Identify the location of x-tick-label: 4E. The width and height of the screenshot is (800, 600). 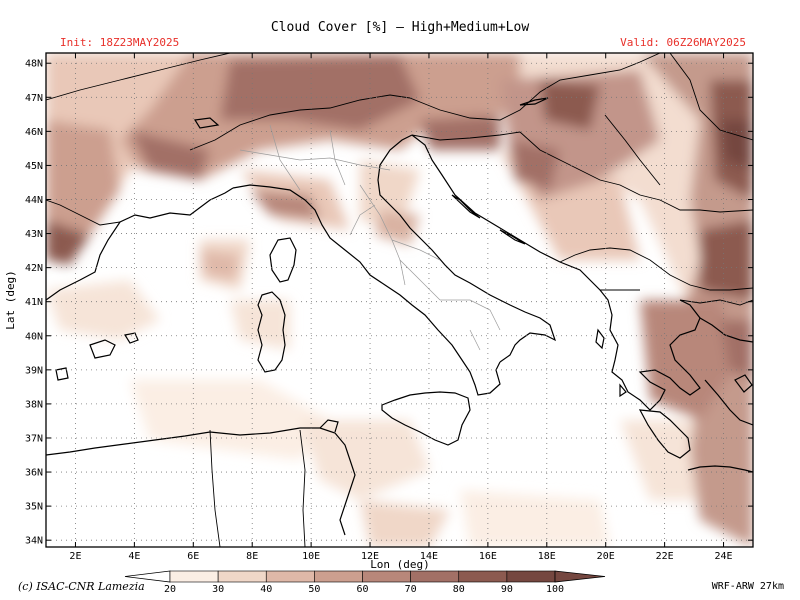
(134, 556).